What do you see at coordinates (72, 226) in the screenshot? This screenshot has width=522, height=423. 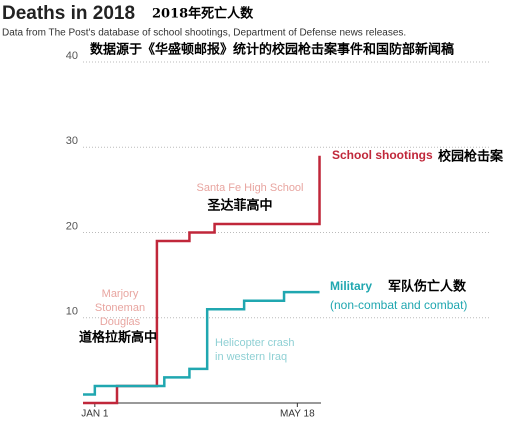 I see `y-tick-label: 20` at bounding box center [72, 226].